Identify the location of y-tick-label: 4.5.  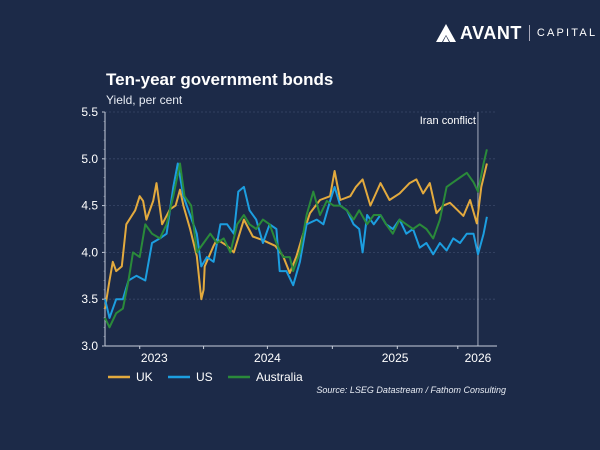
(89, 206).